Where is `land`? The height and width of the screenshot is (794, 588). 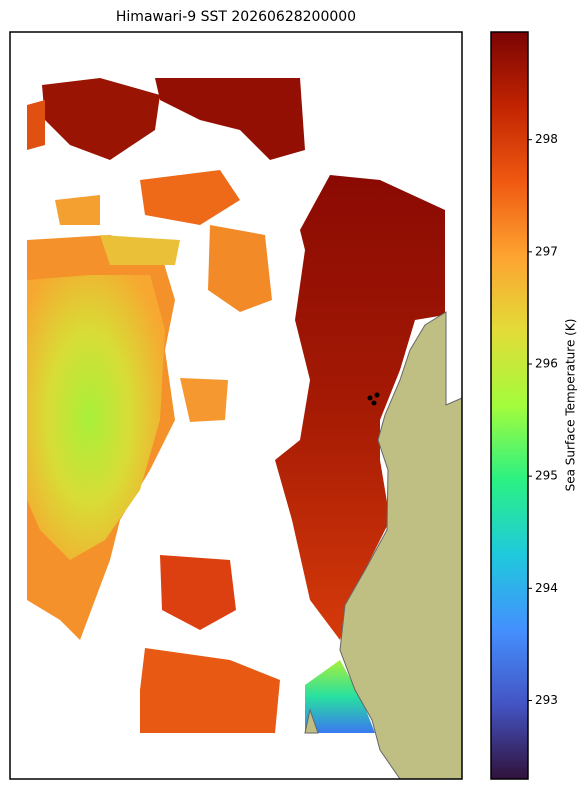 land is located at coordinates (311, 721).